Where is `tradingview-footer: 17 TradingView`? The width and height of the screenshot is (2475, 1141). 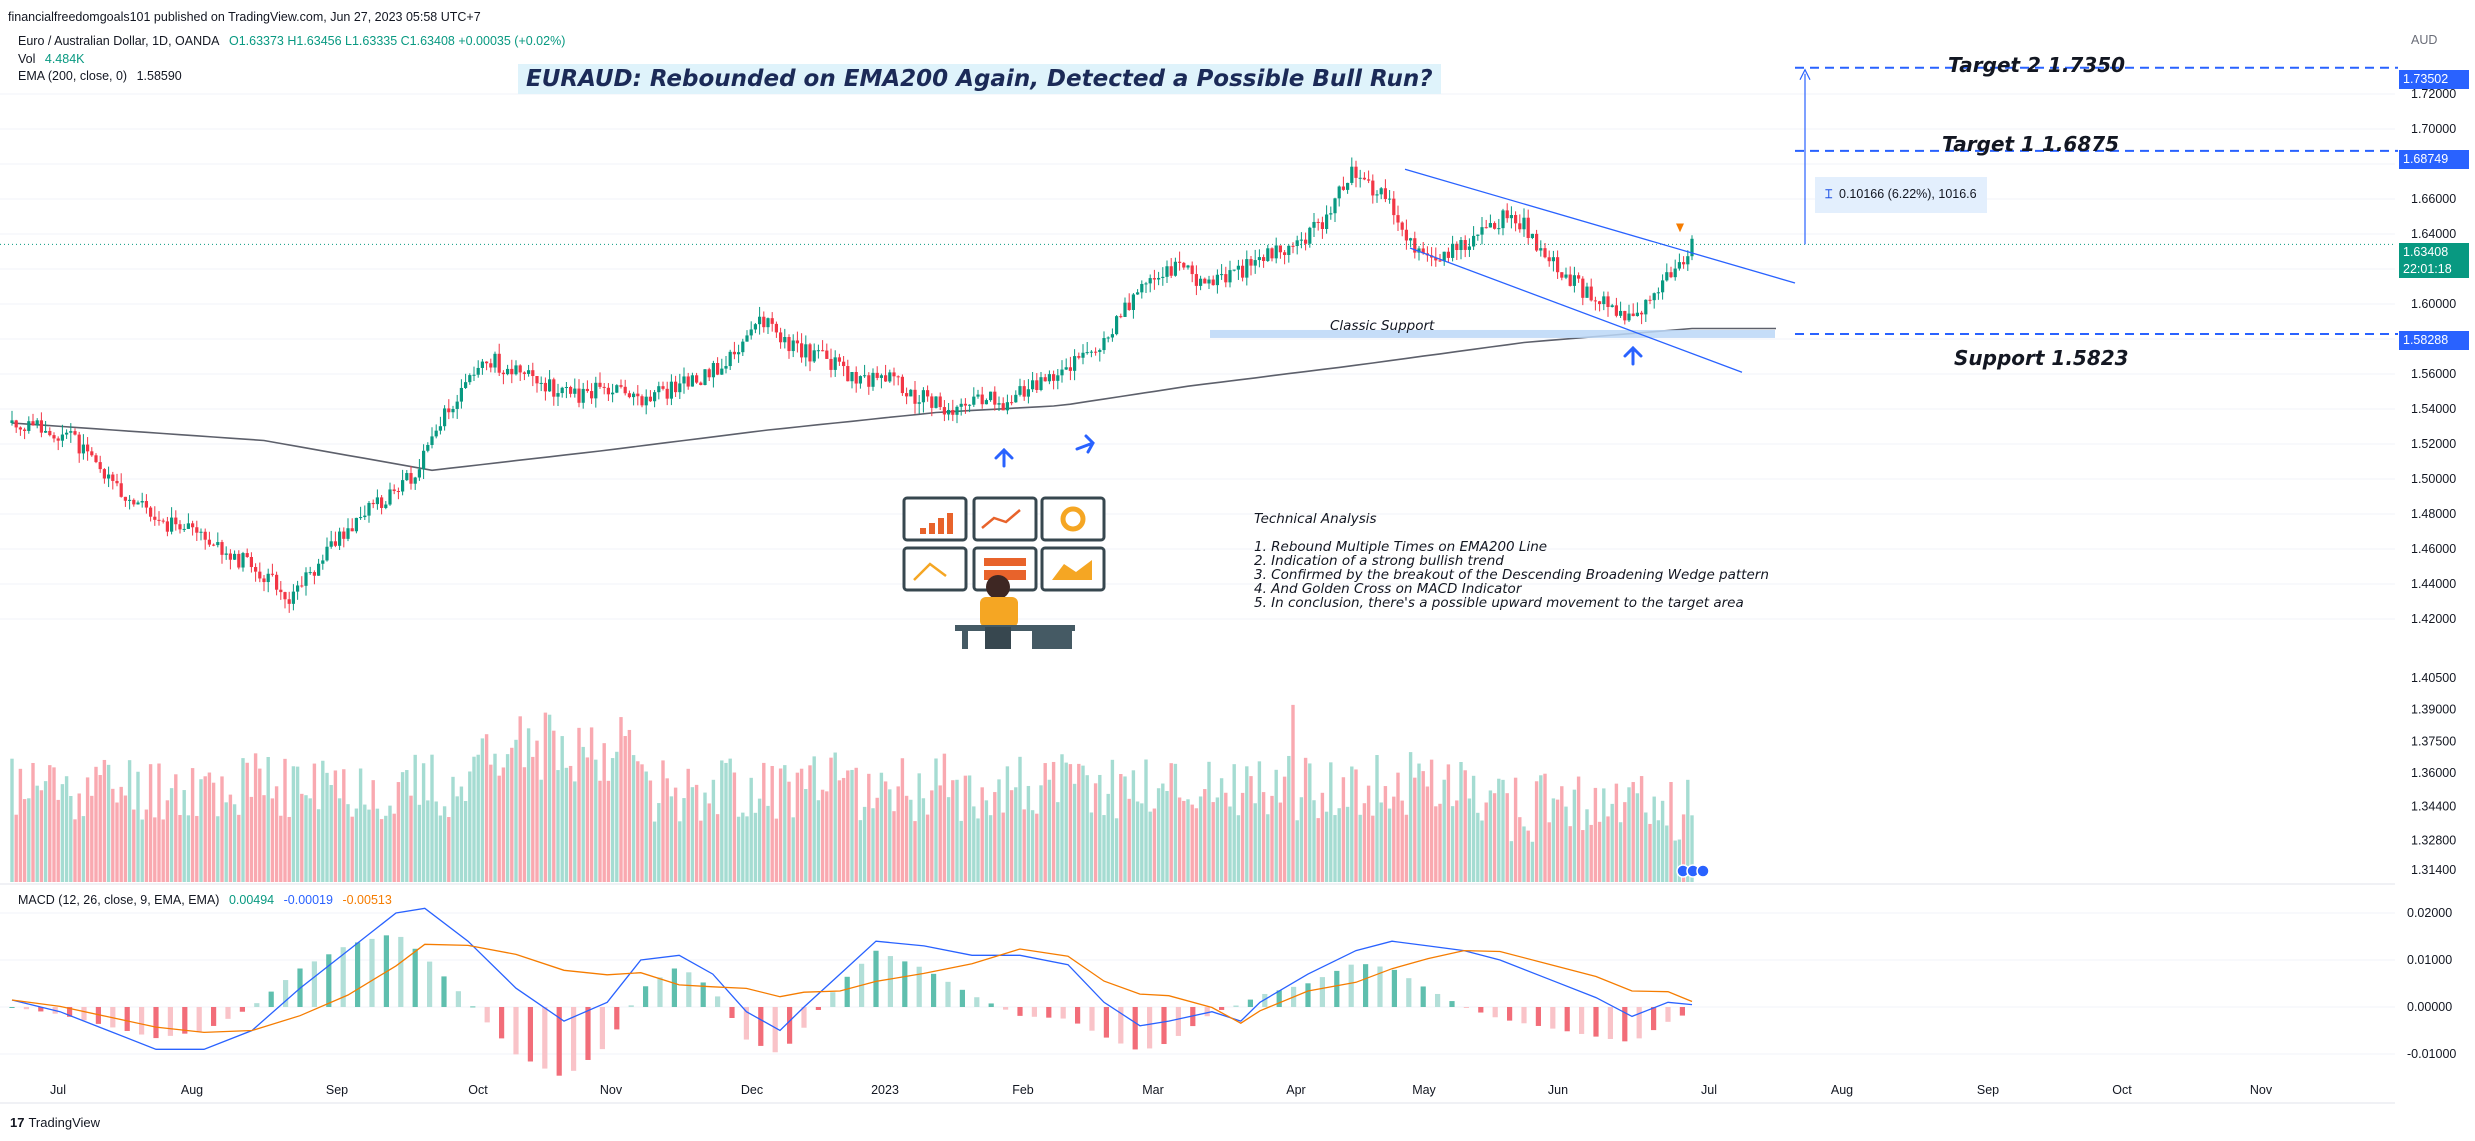 tradingview-footer: 17 TradingView is located at coordinates (55, 1122).